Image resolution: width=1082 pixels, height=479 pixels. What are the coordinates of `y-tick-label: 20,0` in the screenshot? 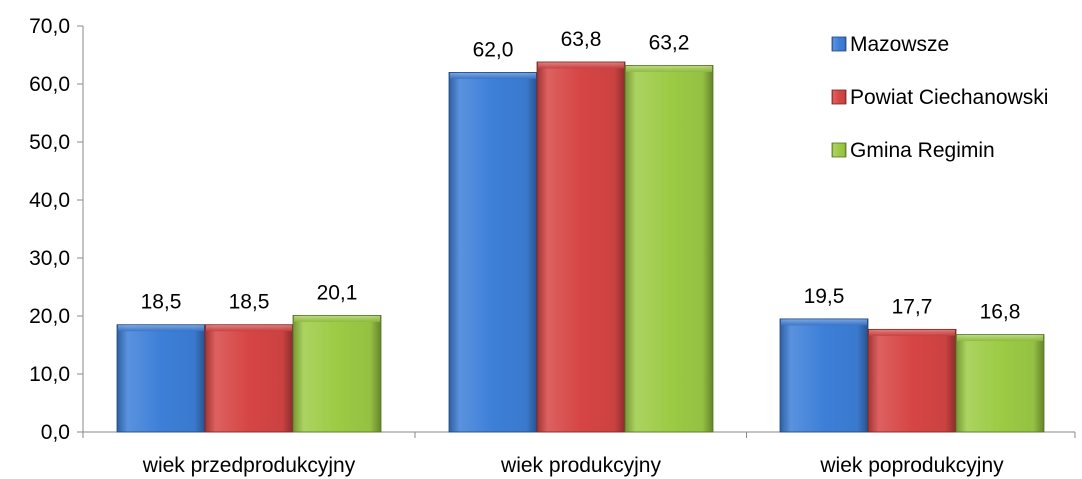 It's located at (49, 316).